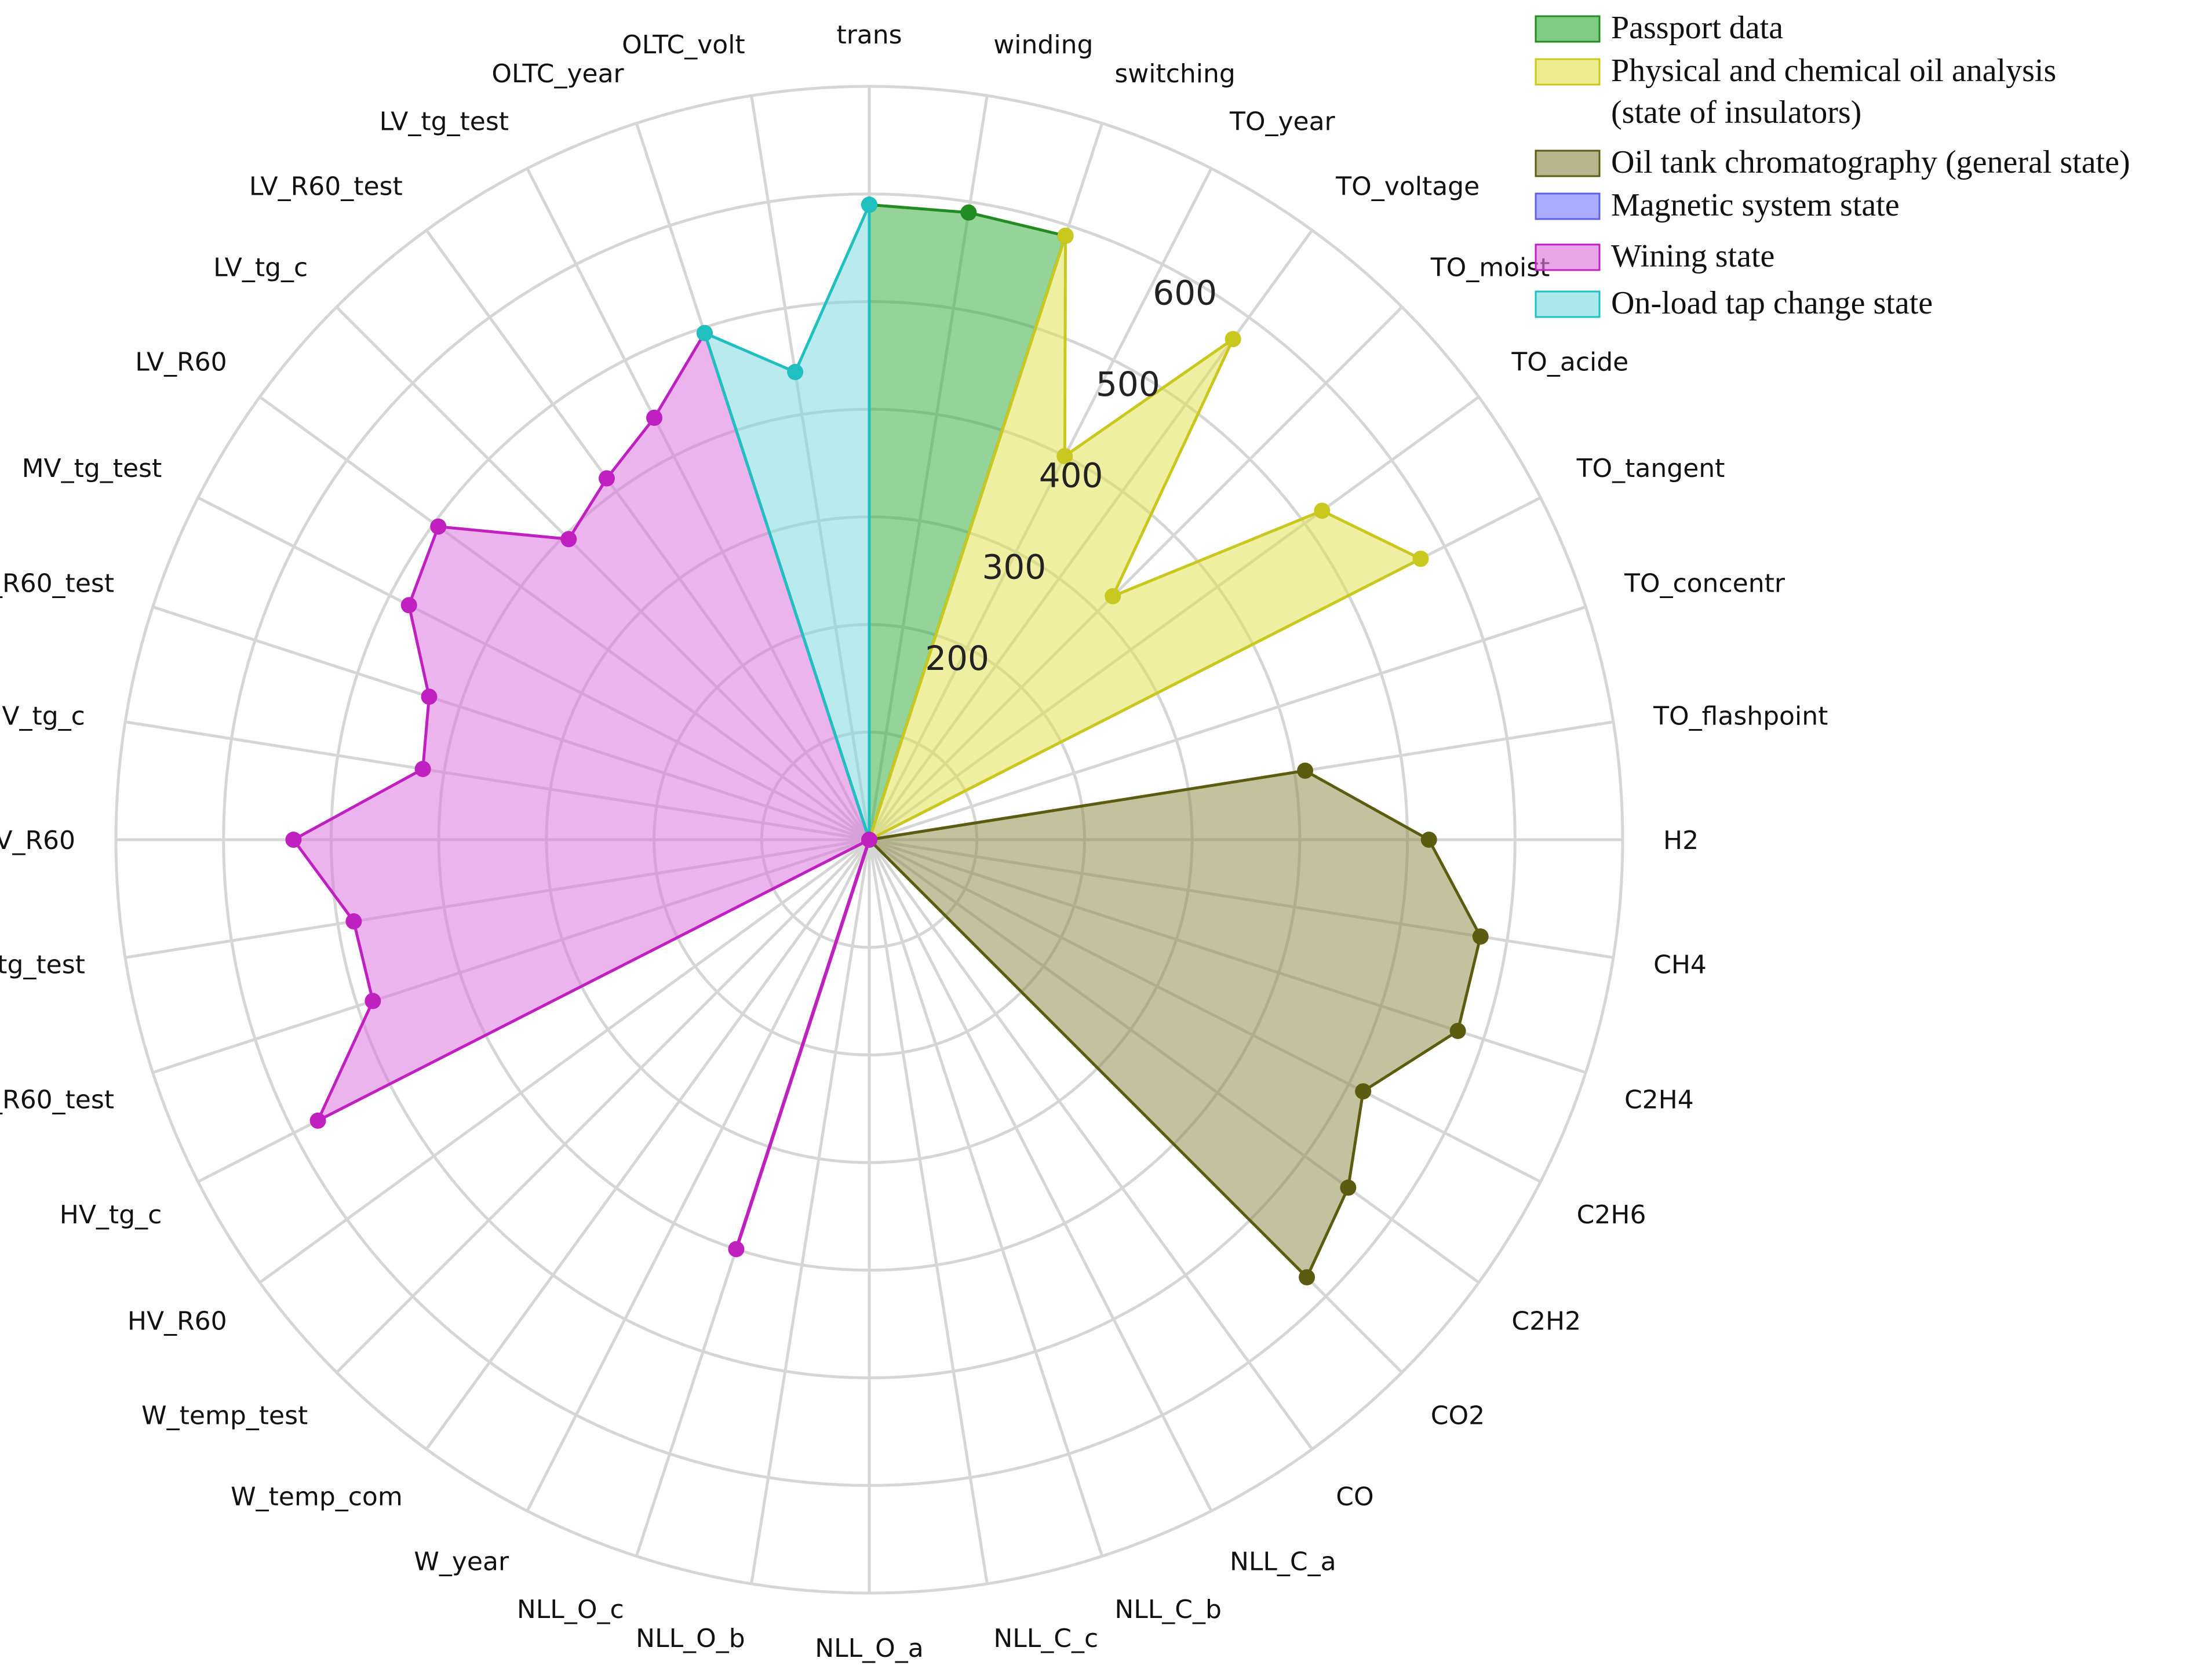 The image size is (2190, 1680). Describe the element at coordinates (968, 213) in the screenshot. I see `marker-passport-data-winding` at that location.